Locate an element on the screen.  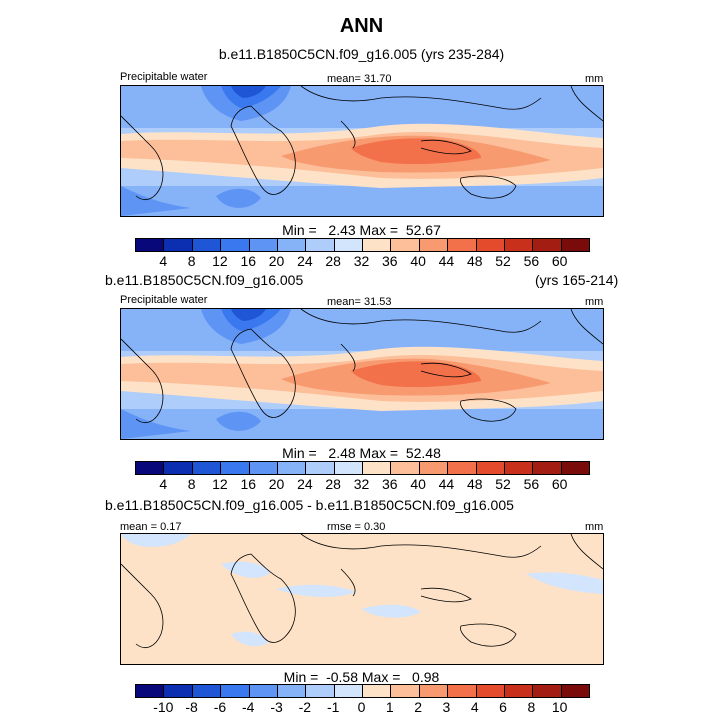
panel1-map is located at coordinates (362, 151).